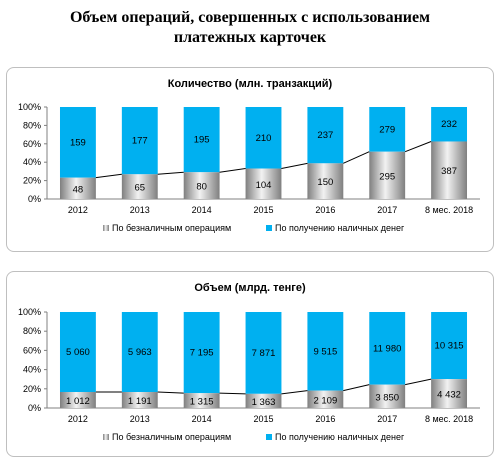 This screenshot has height=465, width=500. I want to click on x-tick-label: 2017, so click(387, 210).